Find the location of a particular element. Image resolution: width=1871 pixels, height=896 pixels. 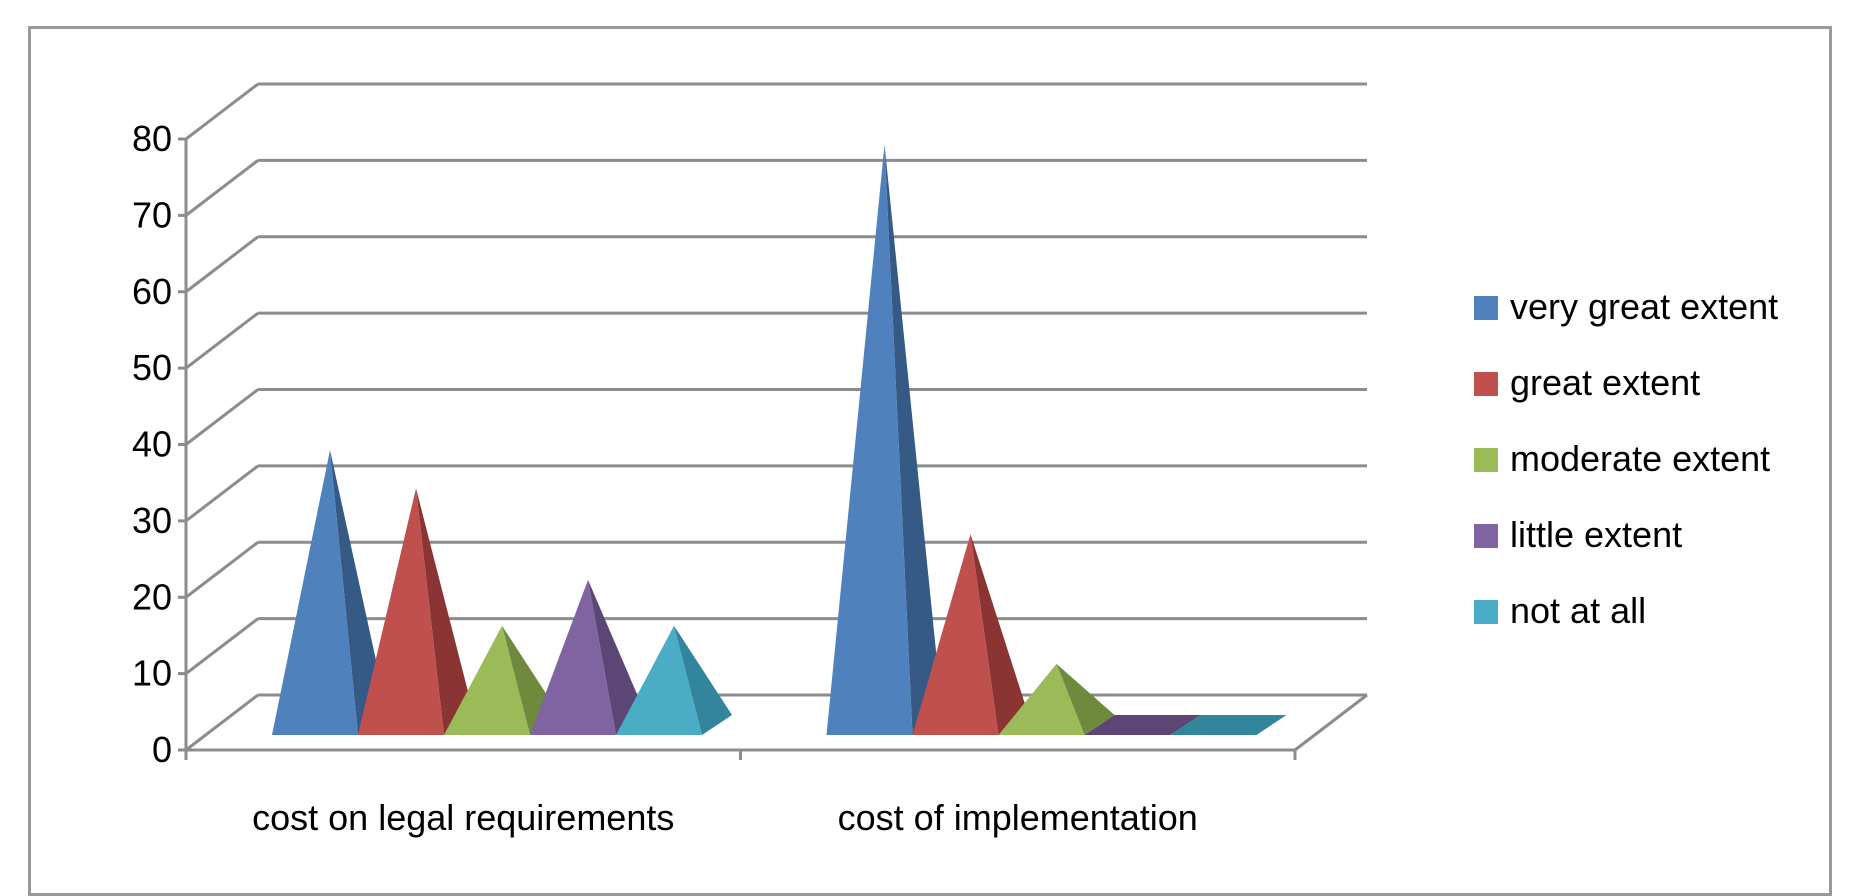

y-tick-label: 80 is located at coordinates (152, 138).